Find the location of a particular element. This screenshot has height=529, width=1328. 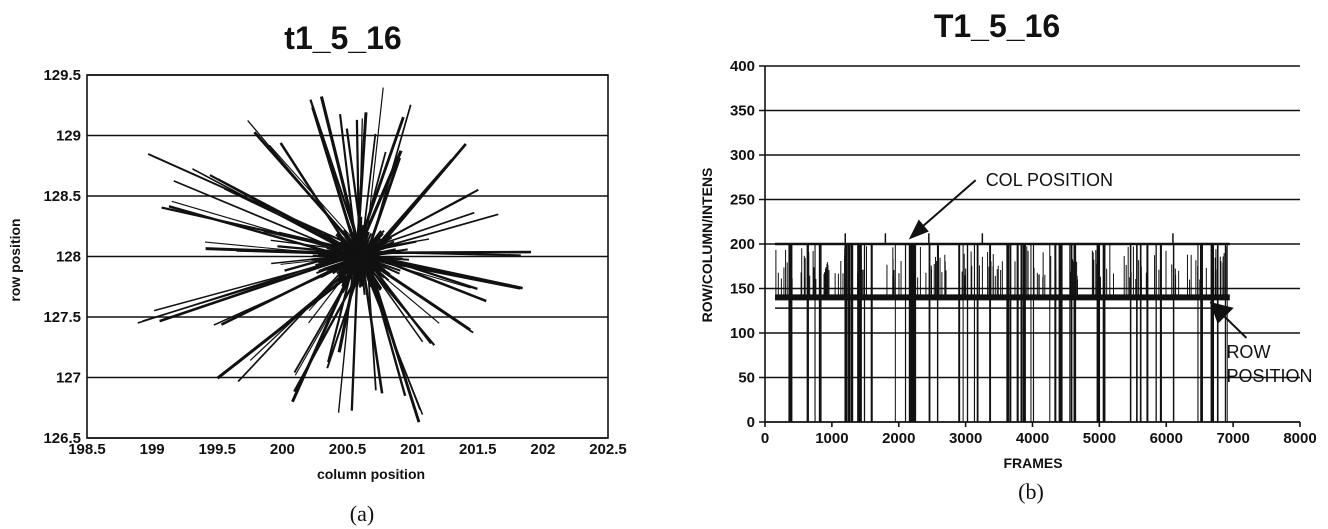

chart-a-x-tick: 200 is located at coordinates (282, 449).